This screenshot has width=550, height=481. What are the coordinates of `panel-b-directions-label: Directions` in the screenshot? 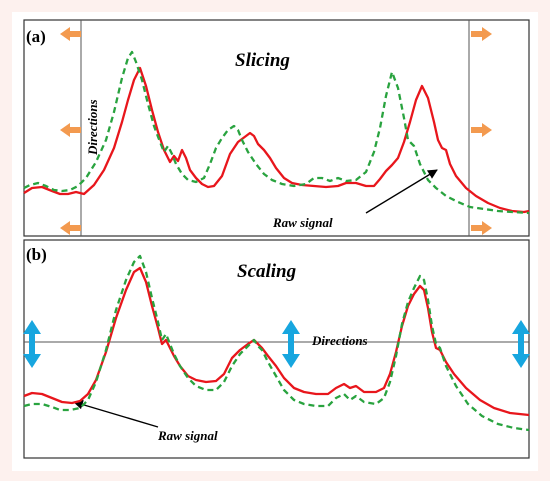 It's located at (339, 340).